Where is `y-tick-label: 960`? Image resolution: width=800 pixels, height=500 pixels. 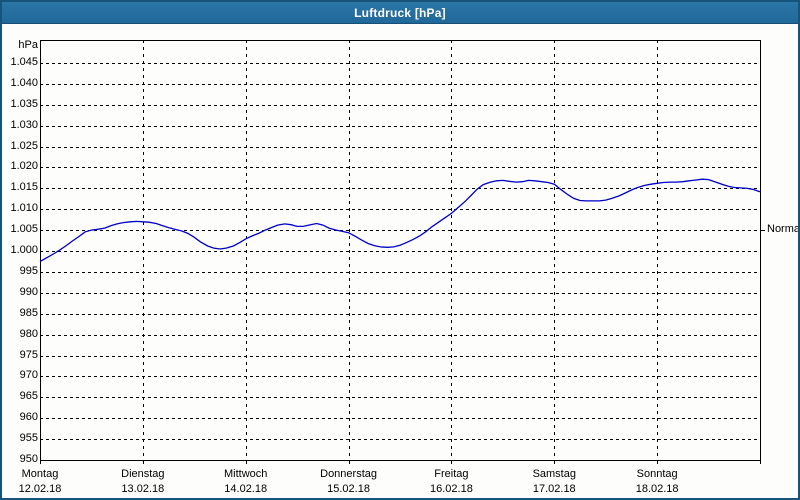 y-tick-label: 960 is located at coordinates (28, 417).